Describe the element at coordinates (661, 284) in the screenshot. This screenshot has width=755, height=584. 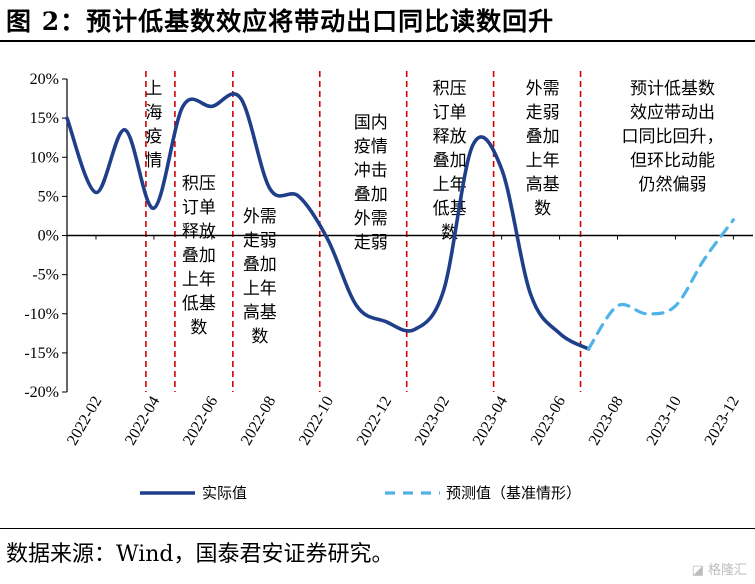
I see `forecast-series-line` at that location.